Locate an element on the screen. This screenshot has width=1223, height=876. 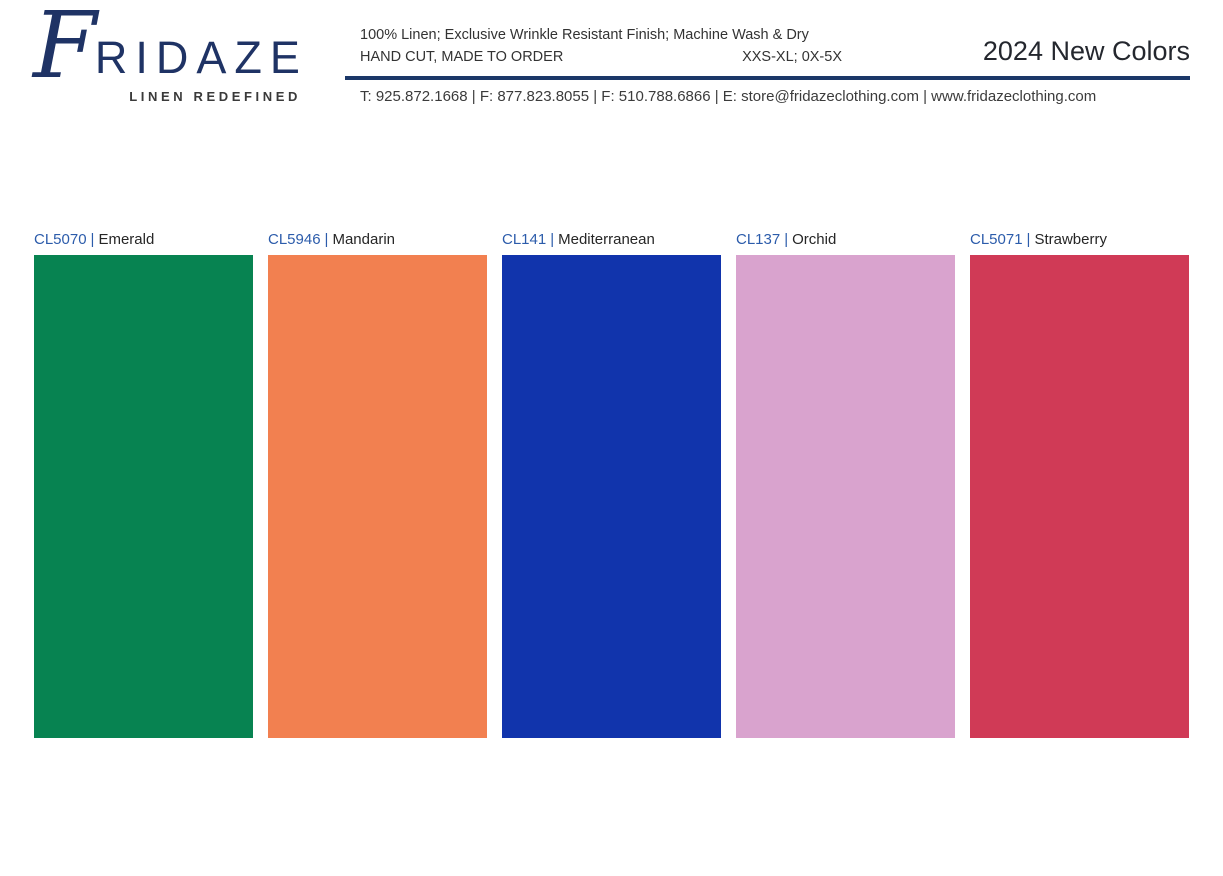
page-title: 2024 New Colors is located at coordinates (1086, 51).